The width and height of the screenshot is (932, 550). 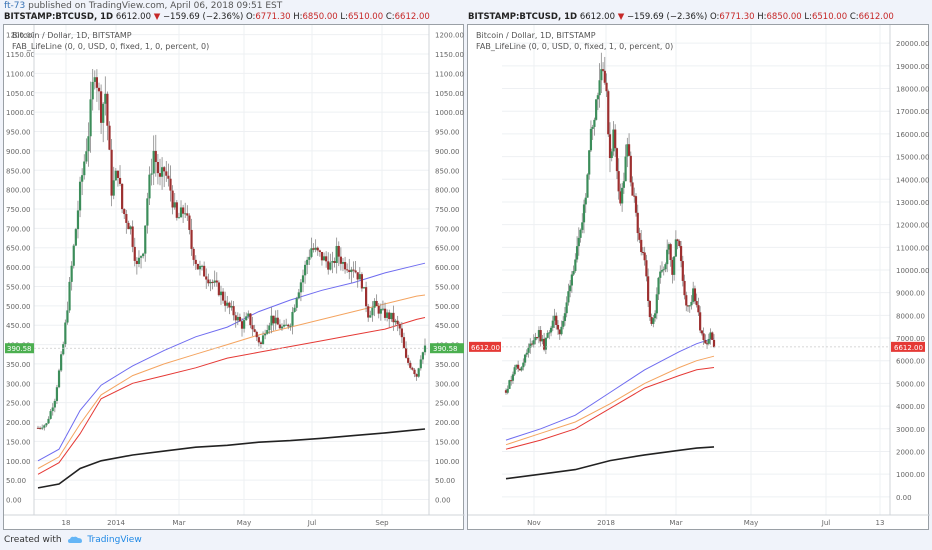 I want to click on open-value: 6771.30, so click(x=273, y=17).